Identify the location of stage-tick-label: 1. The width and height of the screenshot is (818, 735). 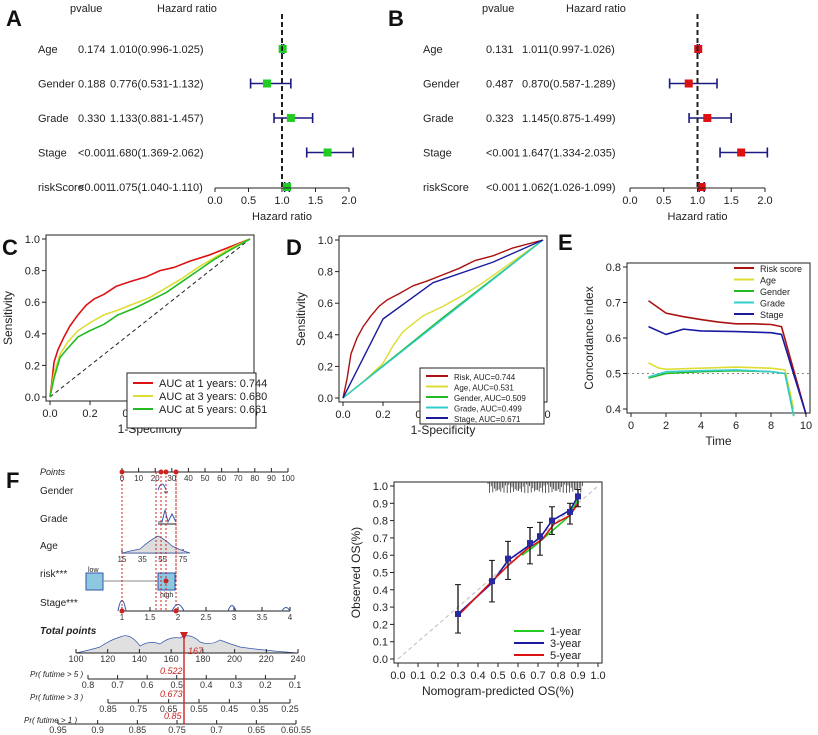
(122, 617).